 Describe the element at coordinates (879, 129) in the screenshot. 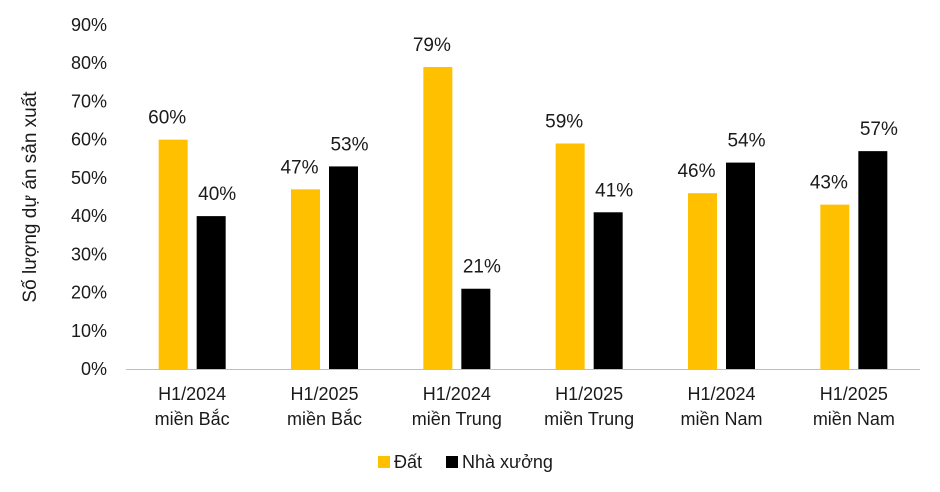

I see `data-label: 57%` at that location.